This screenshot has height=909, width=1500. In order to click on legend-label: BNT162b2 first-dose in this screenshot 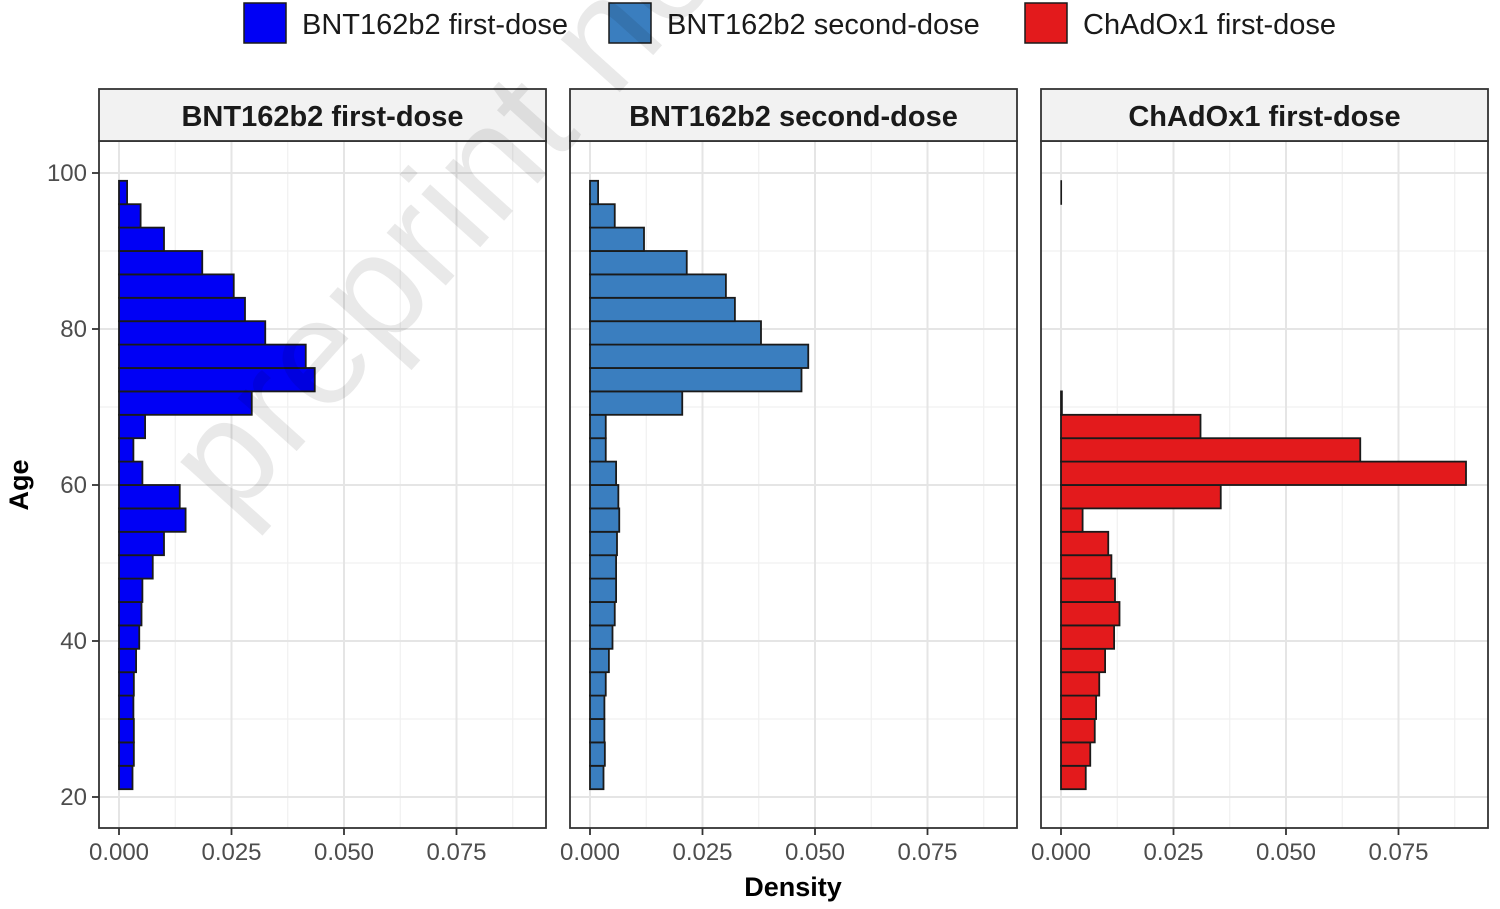, I will do `click(435, 25)`.